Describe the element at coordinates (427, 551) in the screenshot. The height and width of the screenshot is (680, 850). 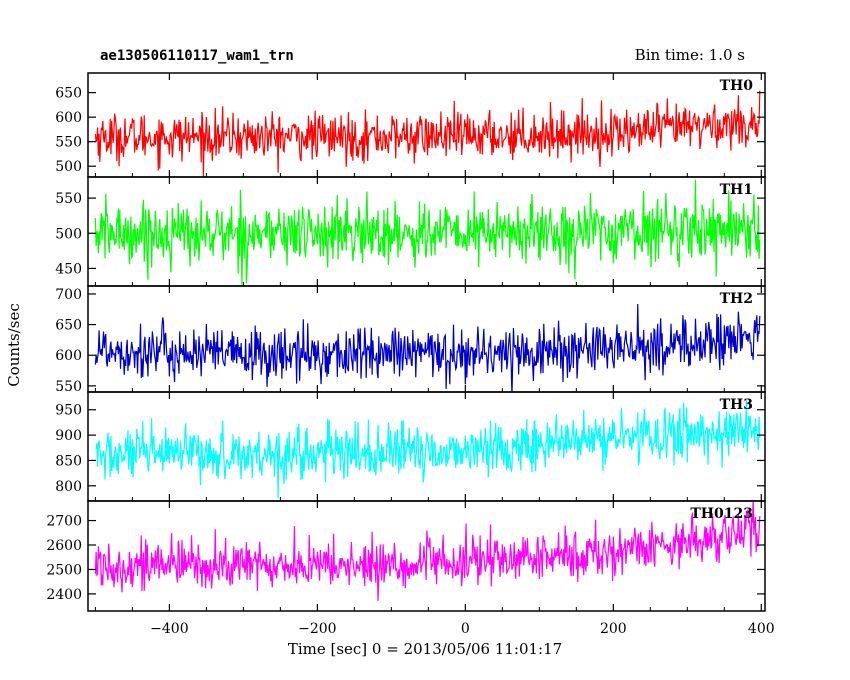
I see `series-th0123-line` at that location.